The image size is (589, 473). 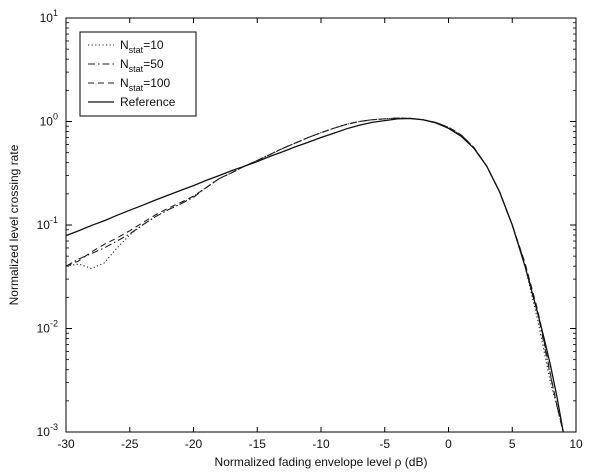 I want to click on legend-label-3: Reference, so click(x=148, y=102).